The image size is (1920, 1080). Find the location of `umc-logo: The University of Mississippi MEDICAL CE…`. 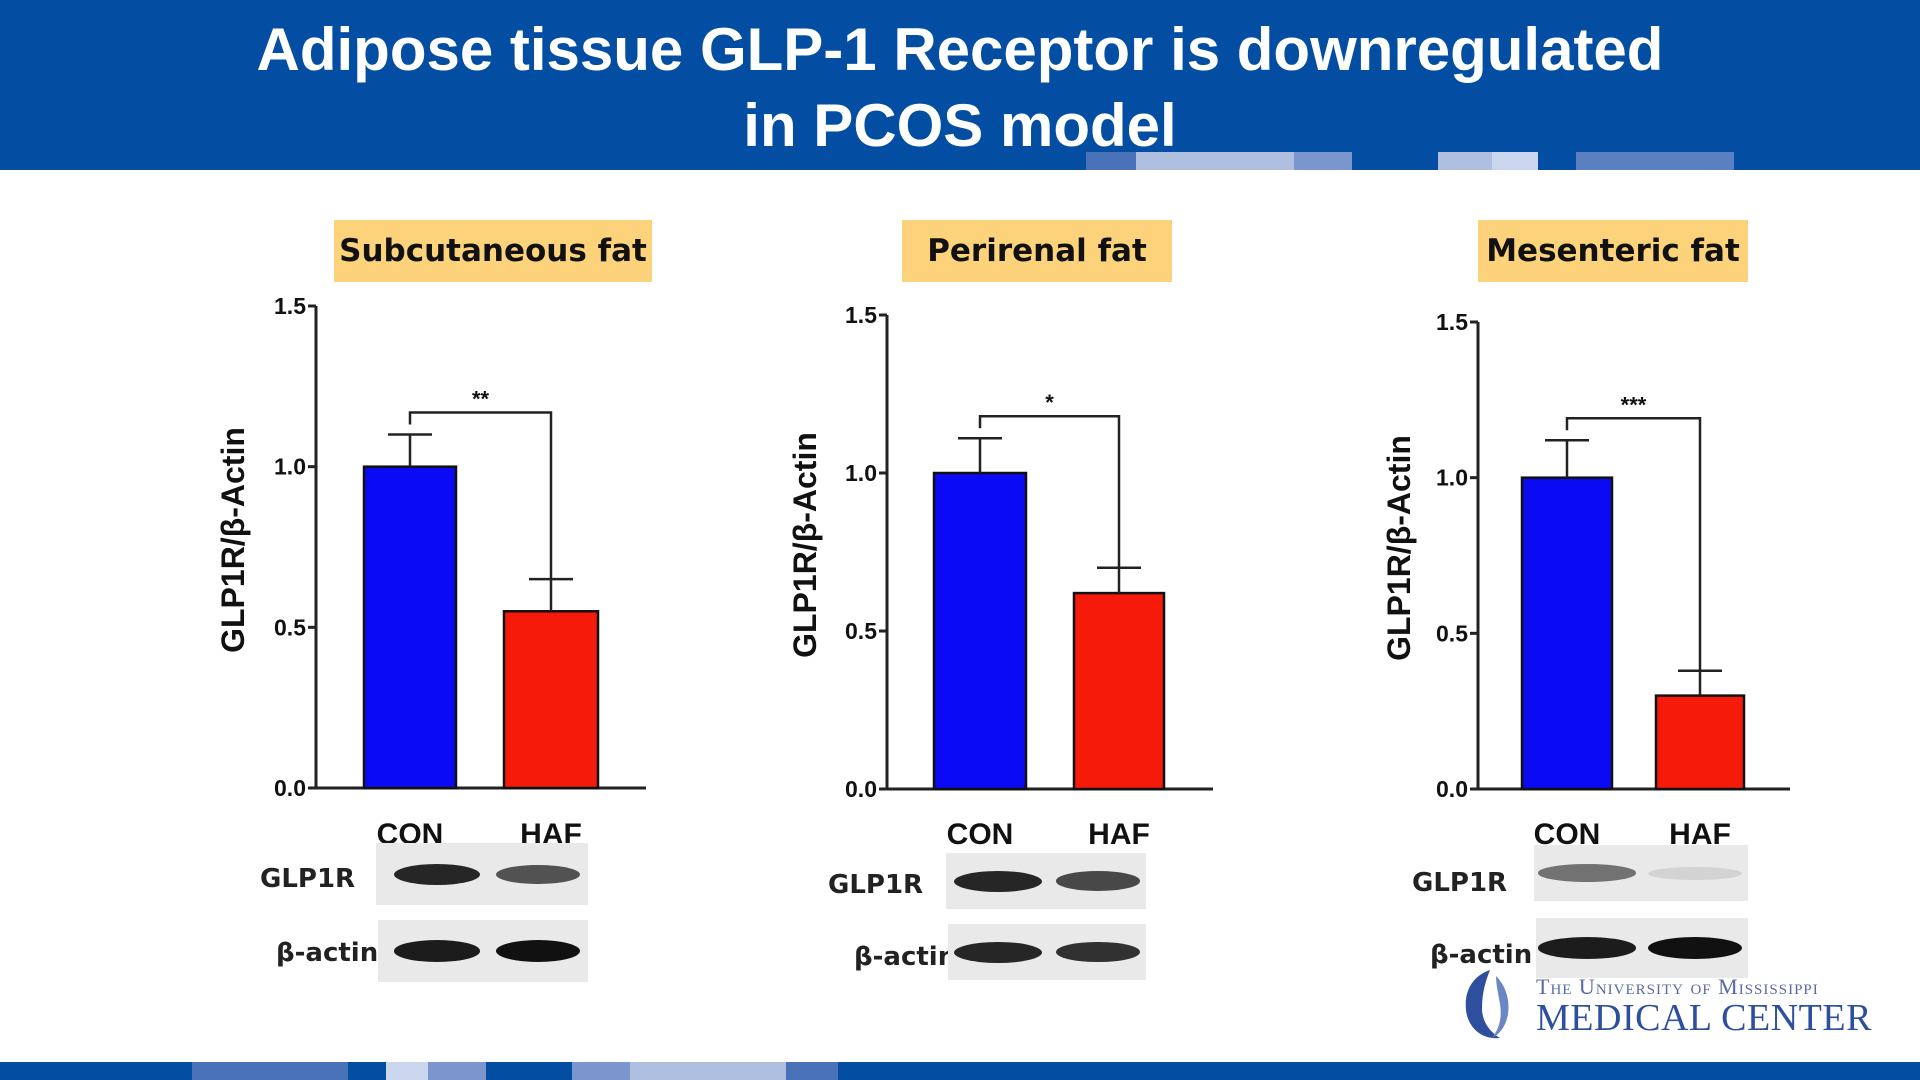

umc-logo: The University of Mississippi MEDICAL CE… is located at coordinates (1660, 1006).